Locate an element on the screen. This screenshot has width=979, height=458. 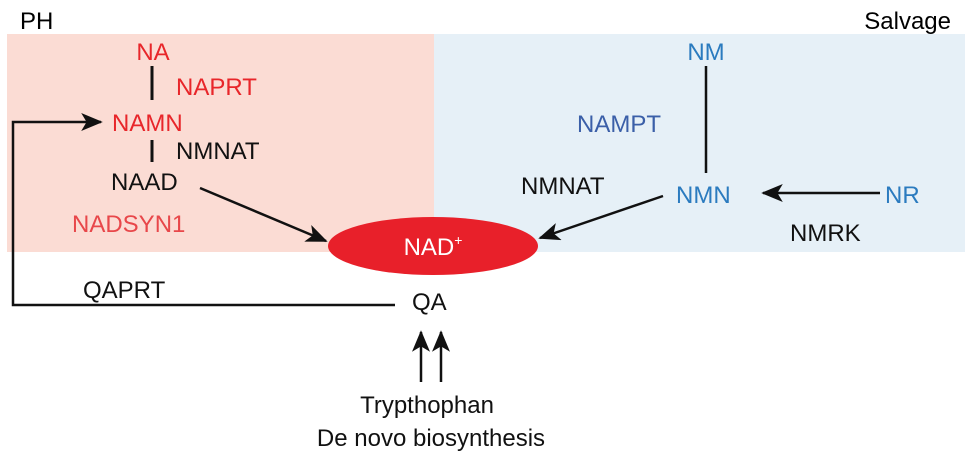
node-tryptophan: Trypthophan is located at coordinates (427, 405).